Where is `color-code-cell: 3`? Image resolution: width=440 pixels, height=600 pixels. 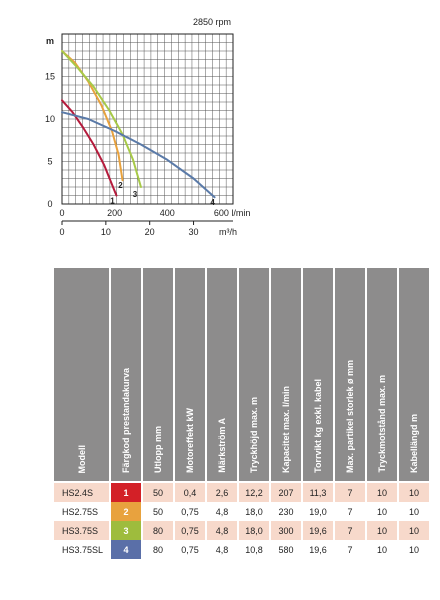
color-code-cell: 3 is located at coordinates (126, 530).